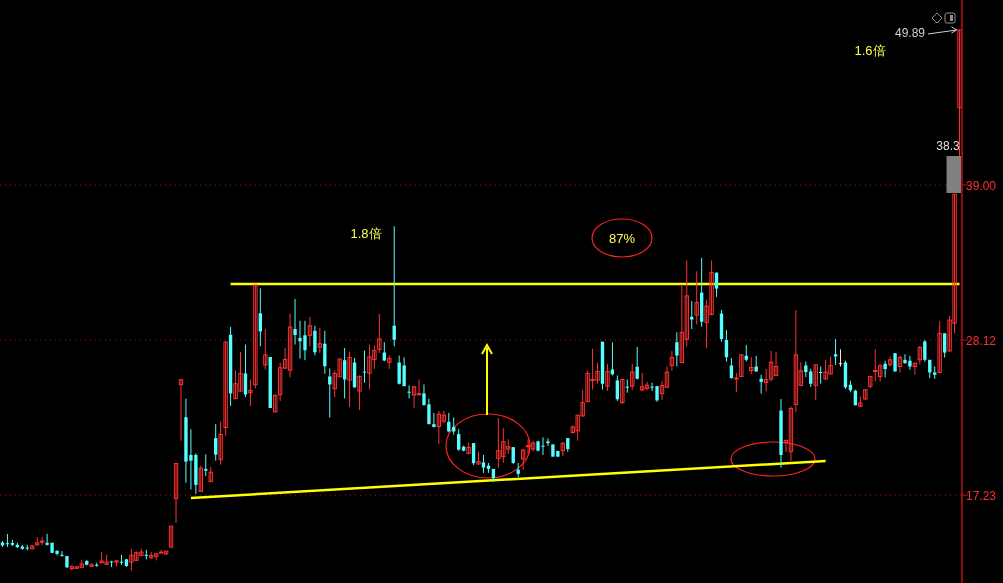 The height and width of the screenshot is (583, 1003). Describe the element at coordinates (366, 233) in the screenshot. I see `annotation: 1.8倍` at that location.